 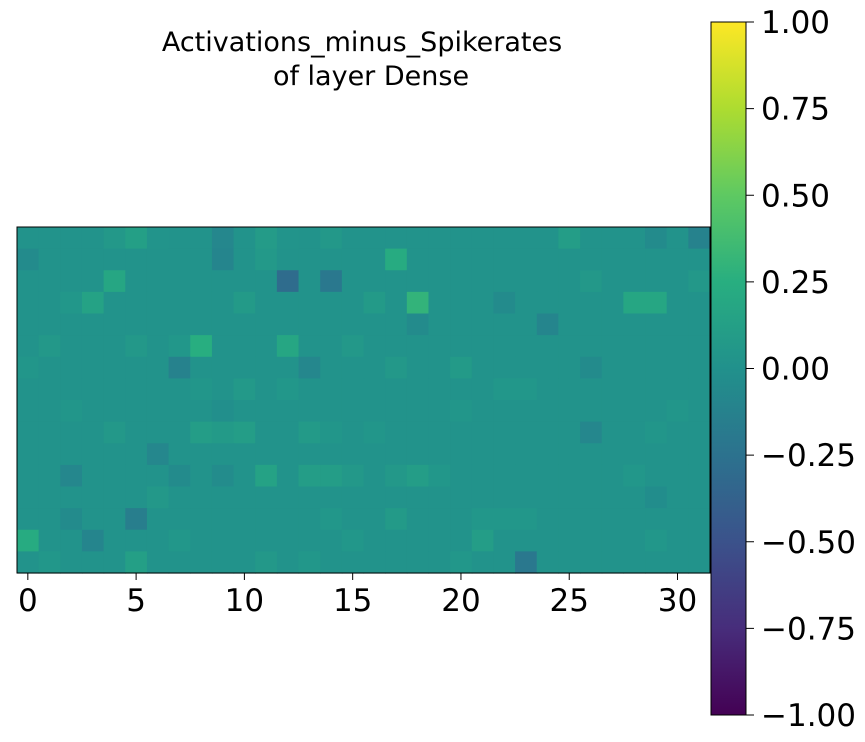 What do you see at coordinates (677, 601) in the screenshot?
I see `x-tick-label: 30` at bounding box center [677, 601].